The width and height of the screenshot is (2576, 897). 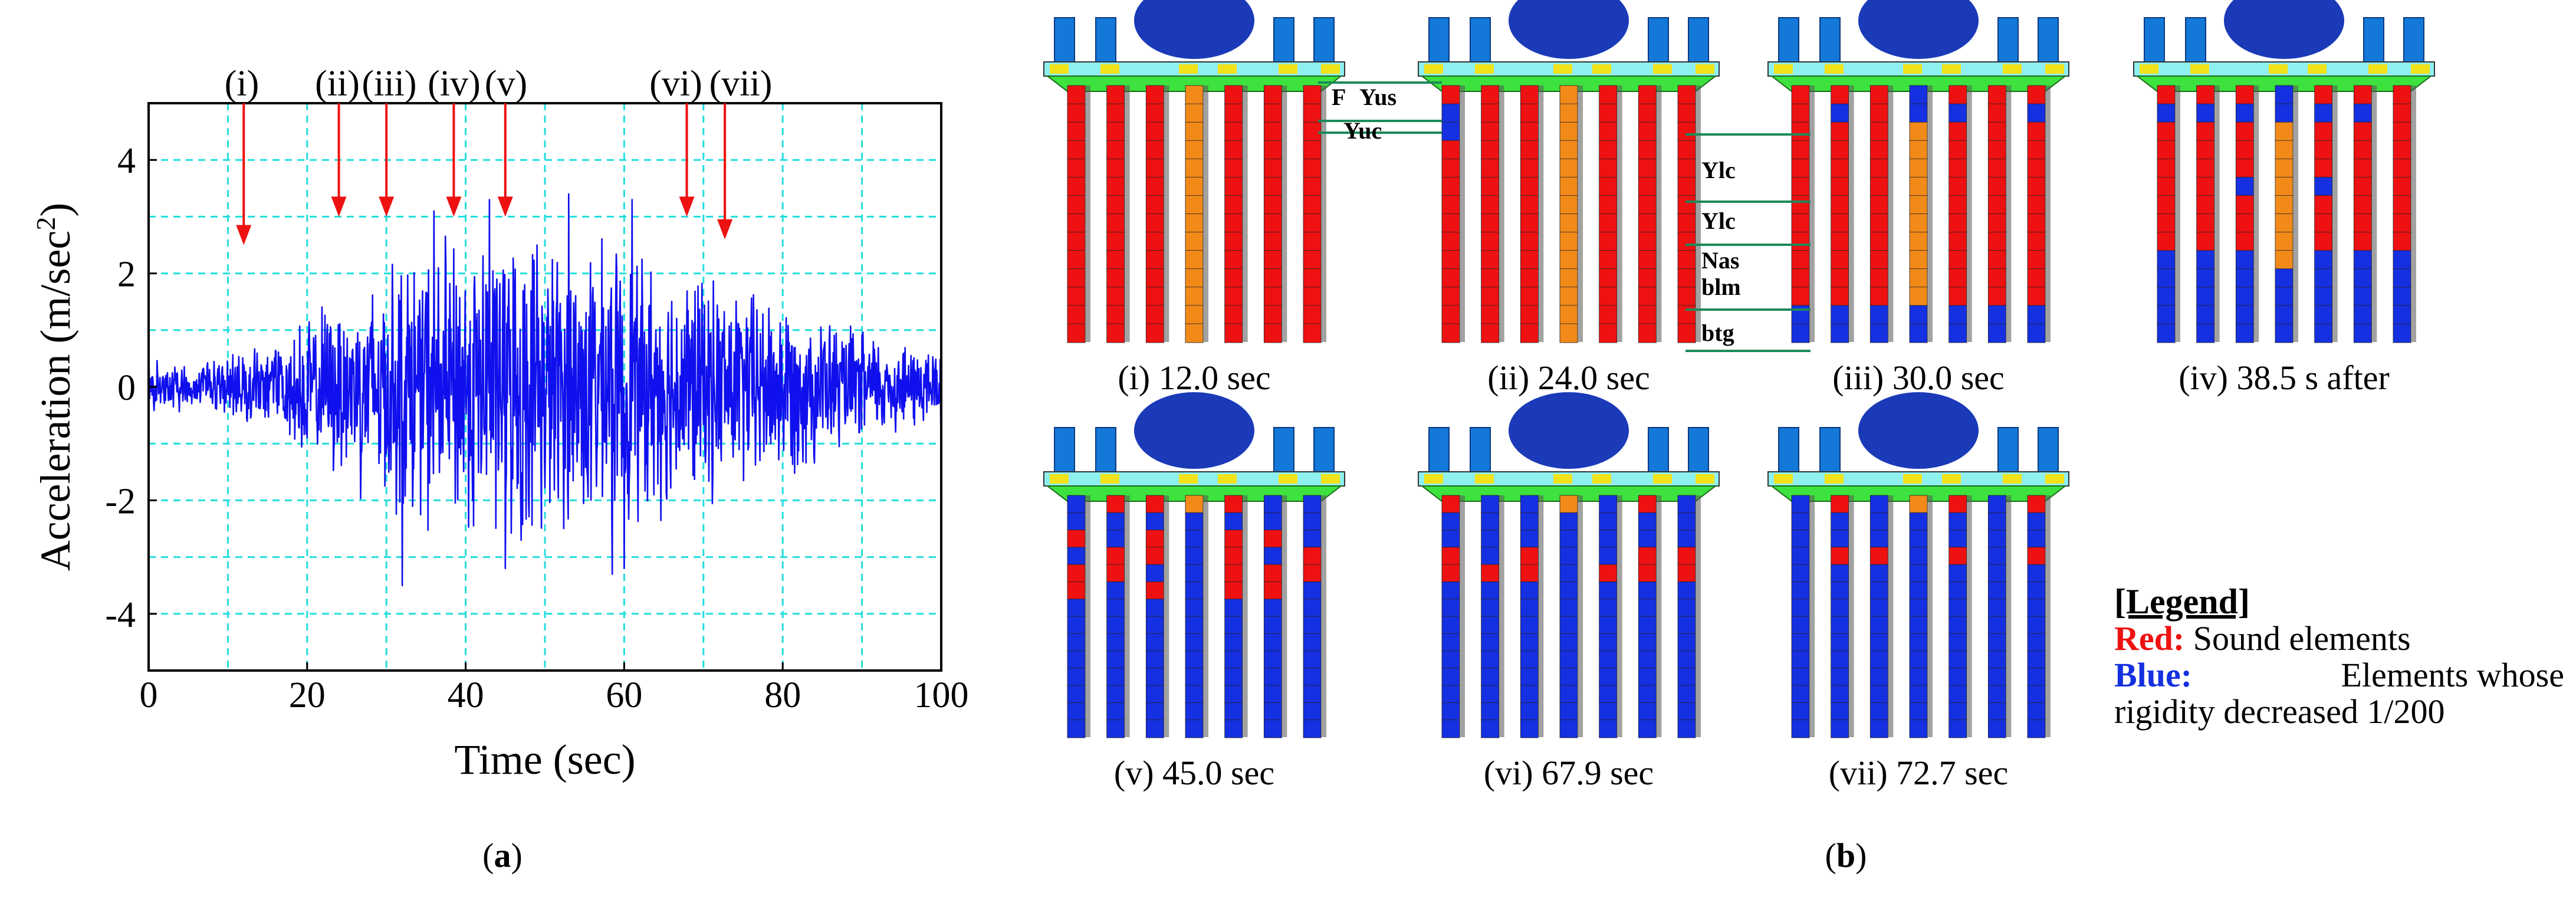 What do you see at coordinates (2302, 638) in the screenshot?
I see `legend-red-text: Sound elements` at bounding box center [2302, 638].